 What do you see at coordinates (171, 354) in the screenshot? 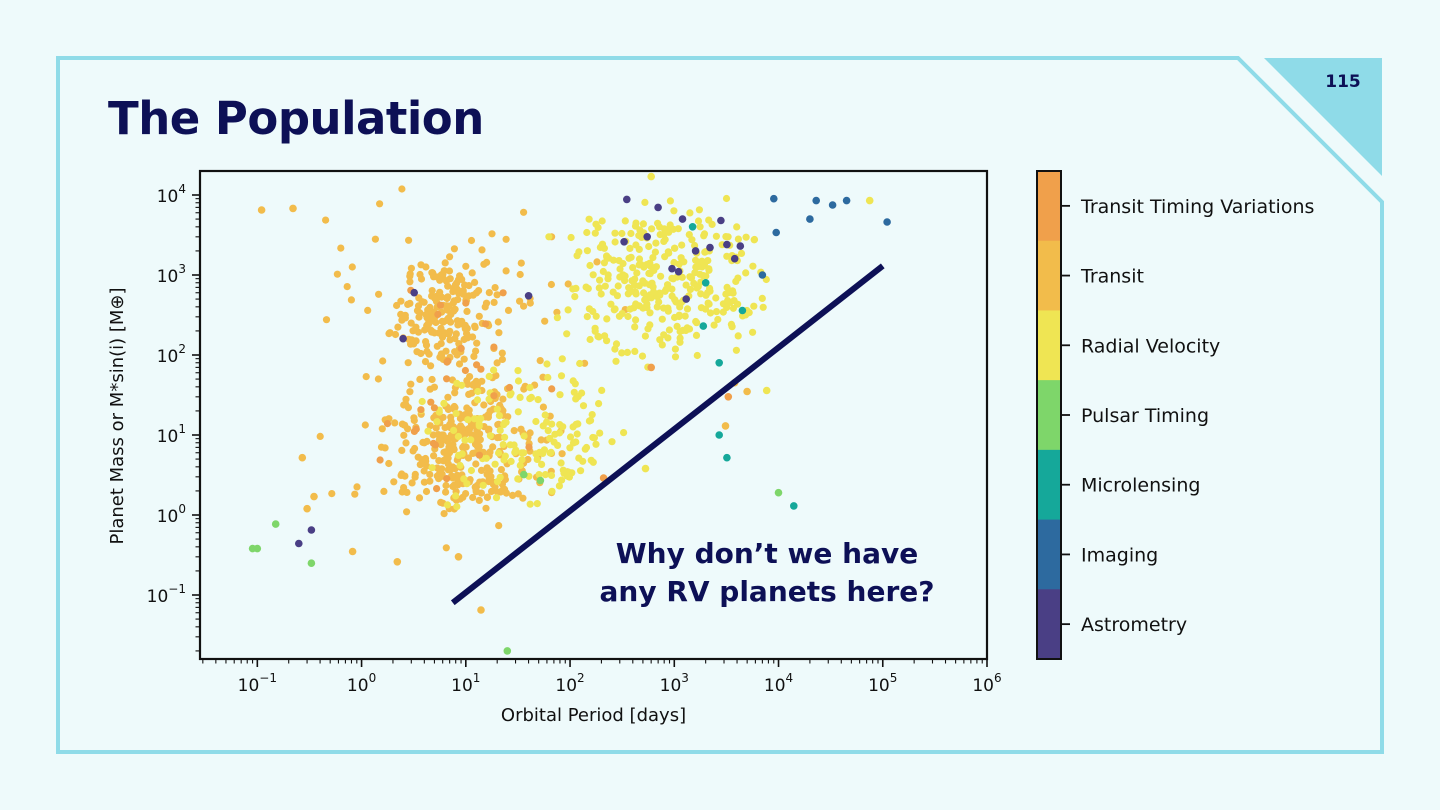
I see `y-tick-label: 102` at bounding box center [171, 354].